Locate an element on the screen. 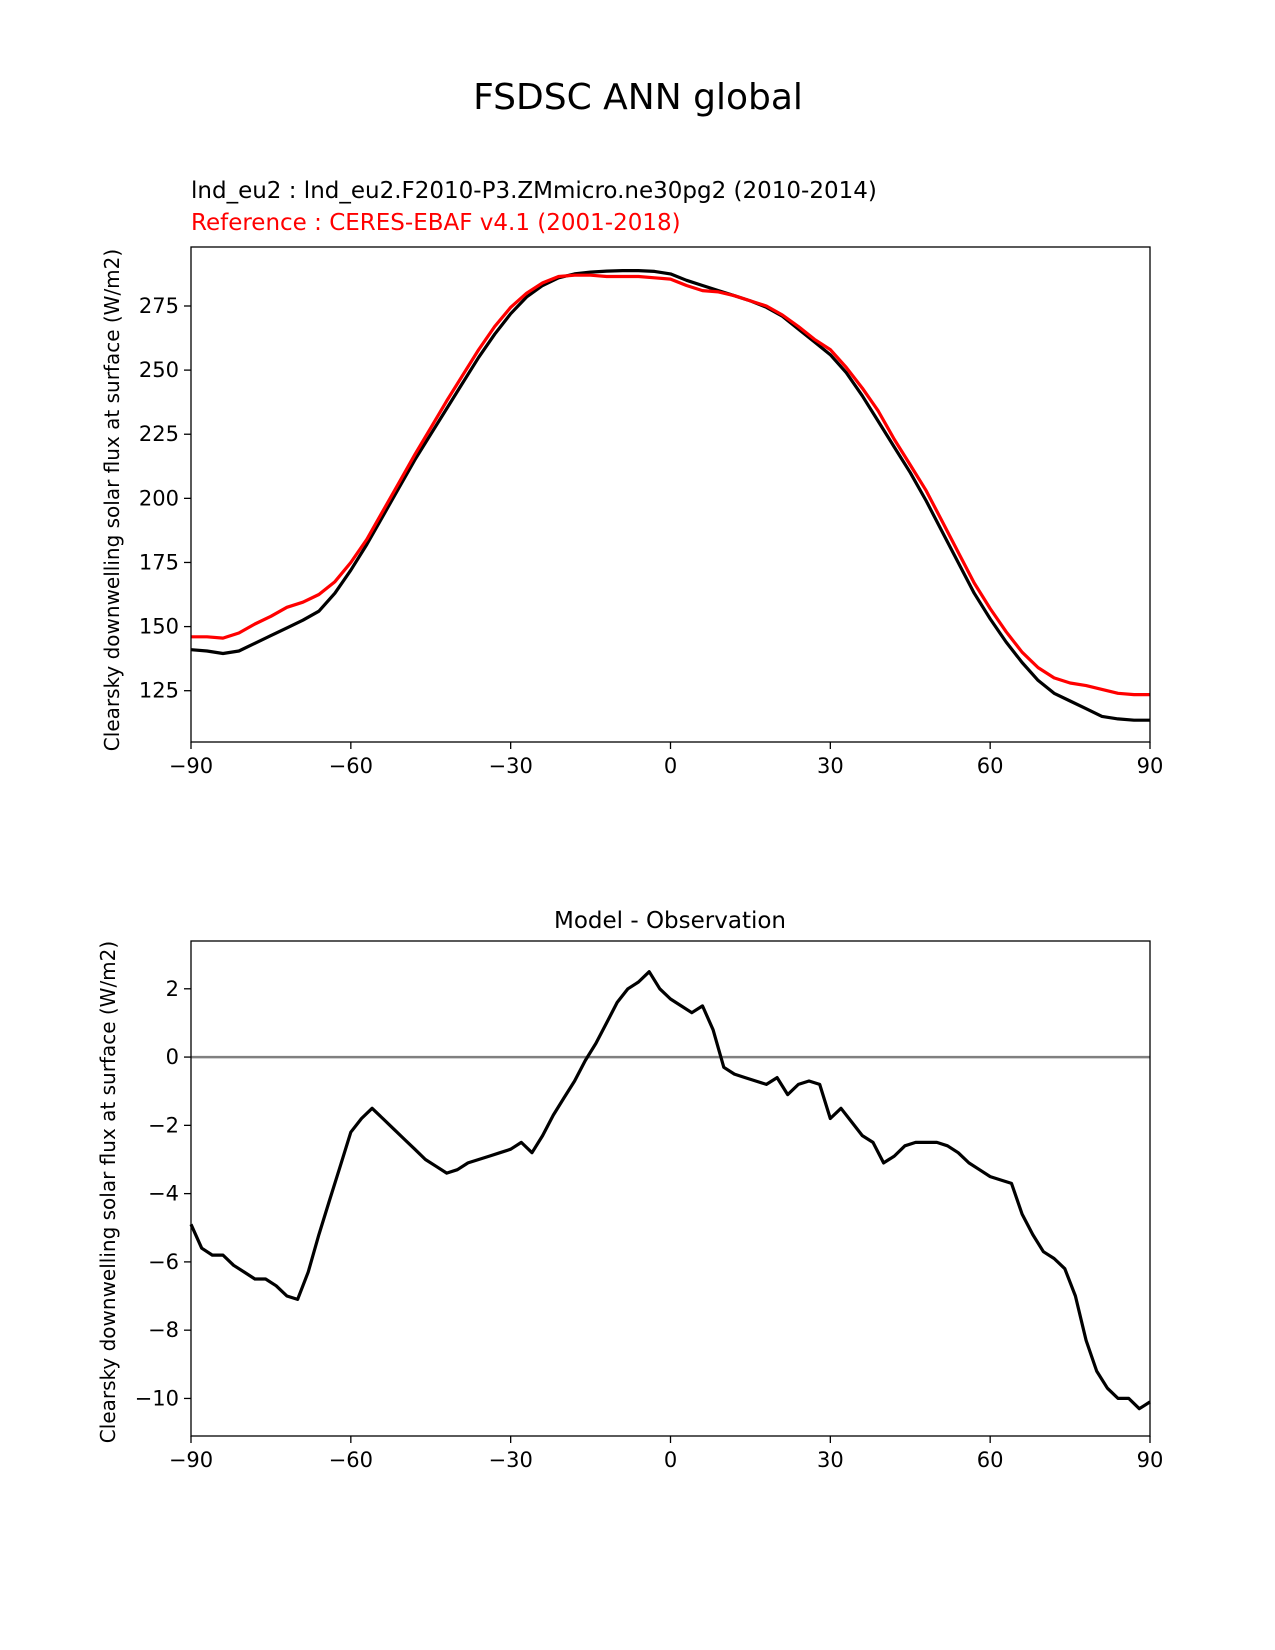  bottom-ytick-label: −2 is located at coordinates (163, 1125).